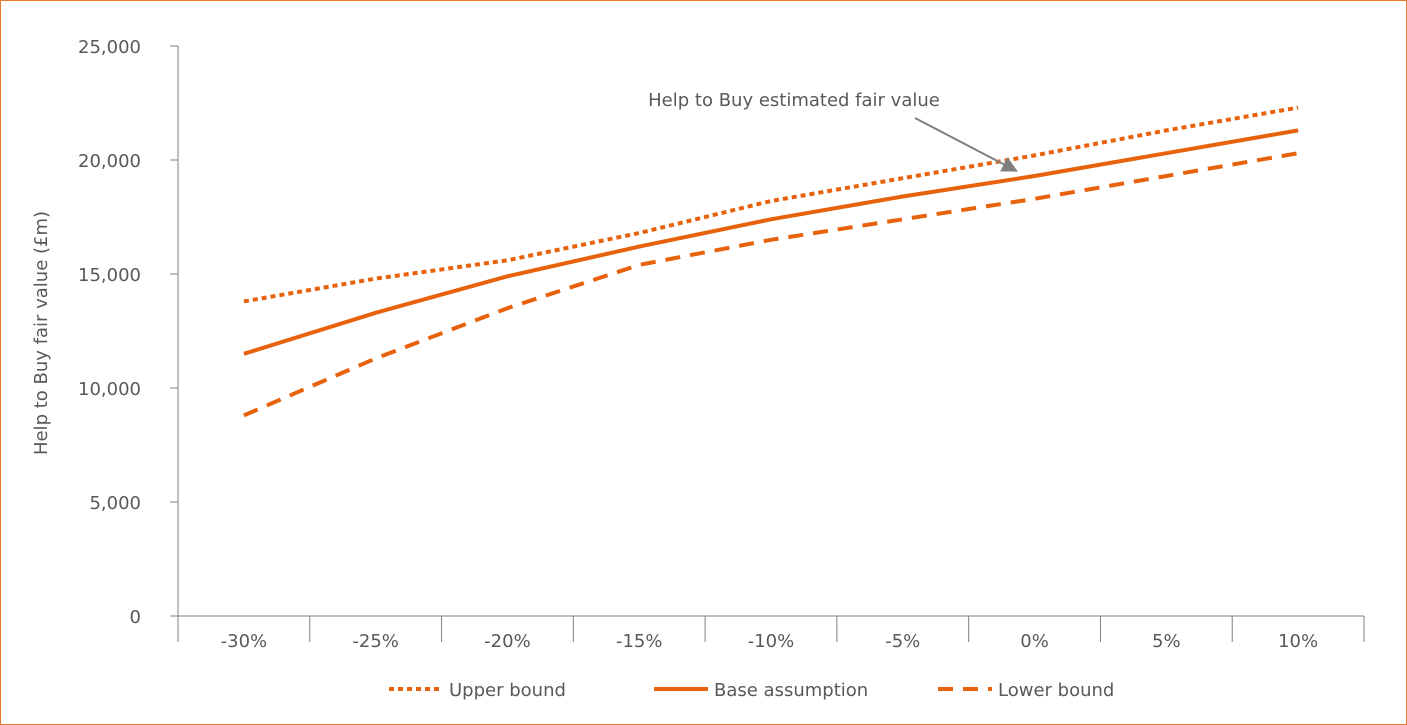 The image size is (1407, 725). What do you see at coordinates (375, 641) in the screenshot?
I see `x-tick-label: -25%` at bounding box center [375, 641].